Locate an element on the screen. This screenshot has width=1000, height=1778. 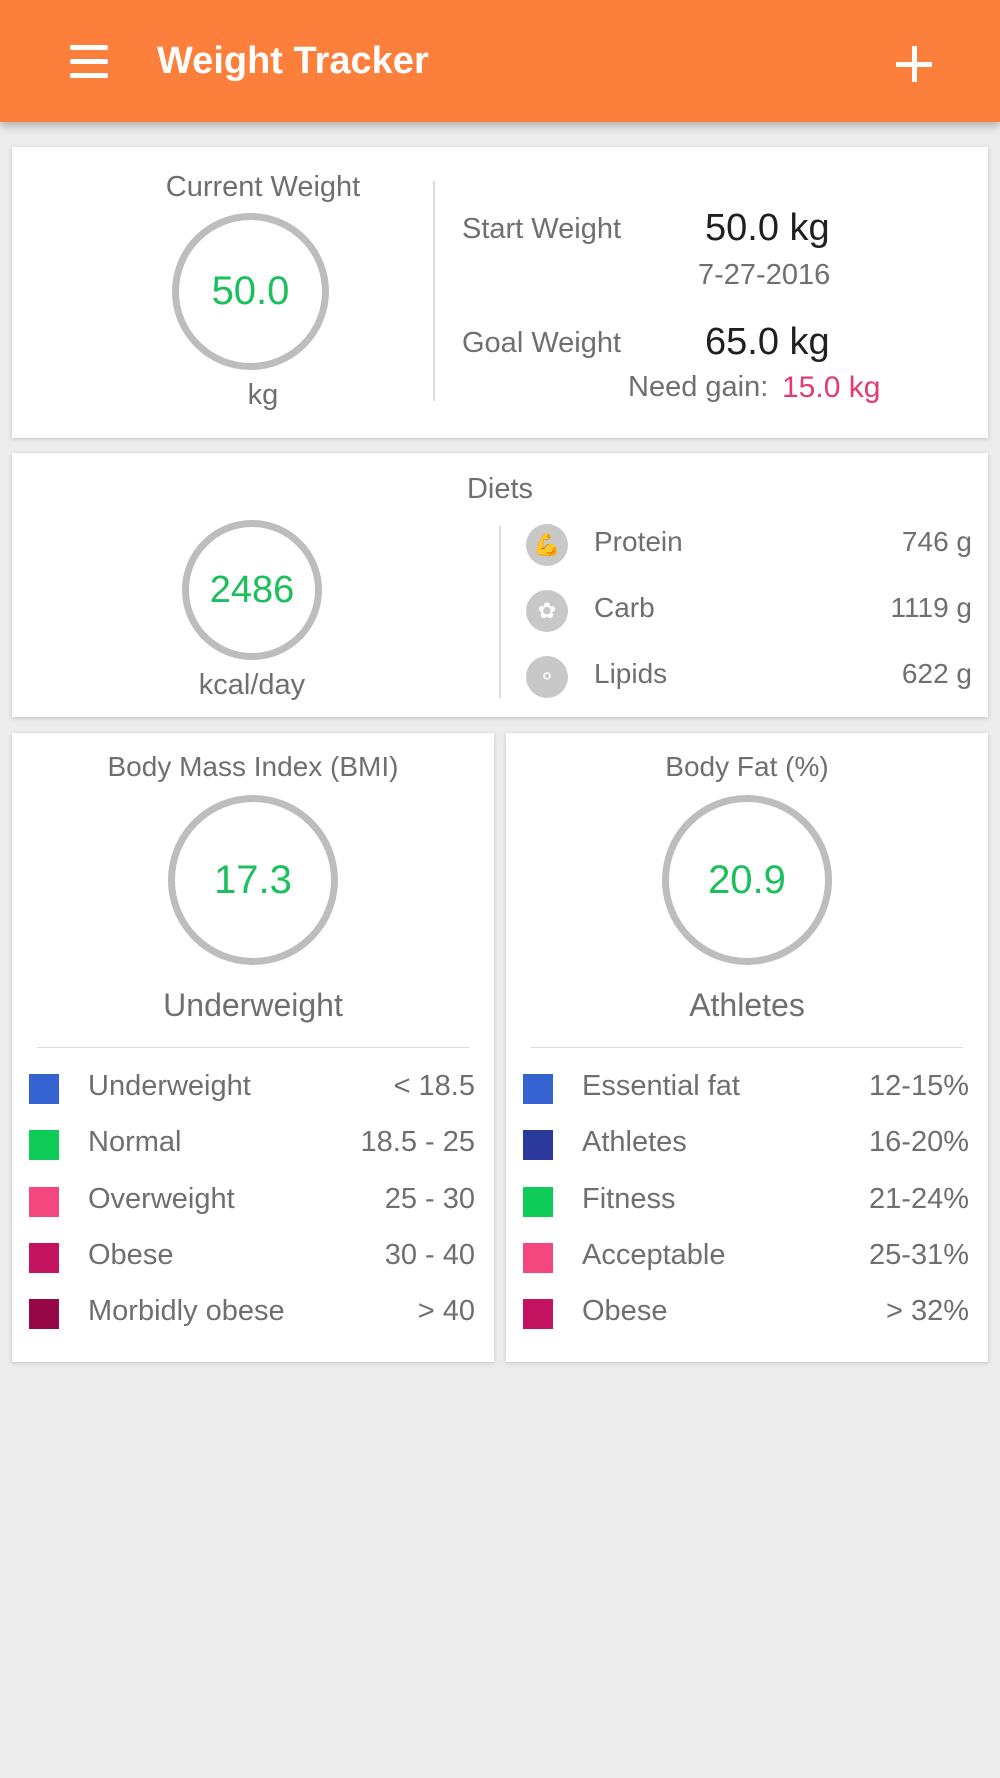
legend-range: 16-20% is located at coordinates (919, 1142).